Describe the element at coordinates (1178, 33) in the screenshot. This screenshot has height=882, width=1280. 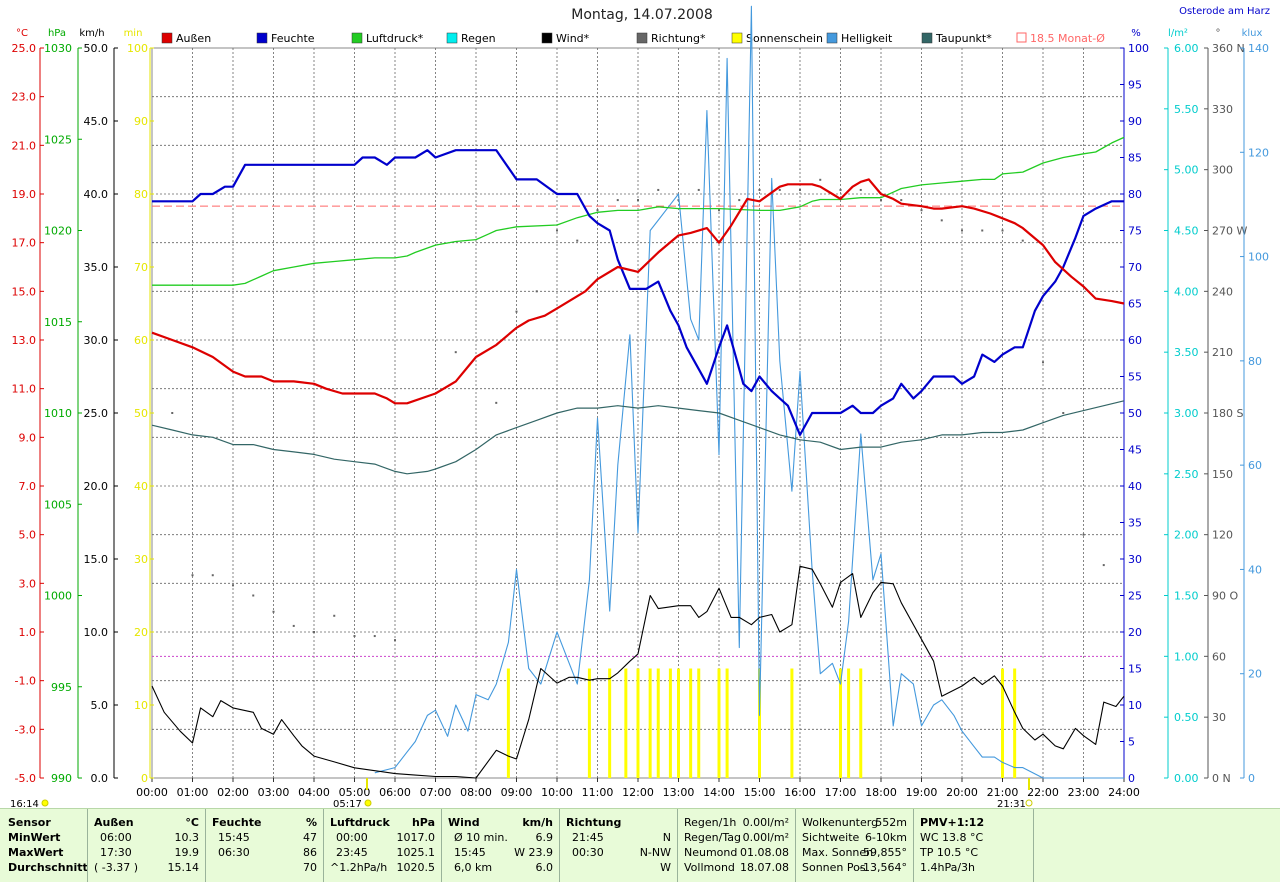
I see `rain-unit-label: l/m²` at that location.